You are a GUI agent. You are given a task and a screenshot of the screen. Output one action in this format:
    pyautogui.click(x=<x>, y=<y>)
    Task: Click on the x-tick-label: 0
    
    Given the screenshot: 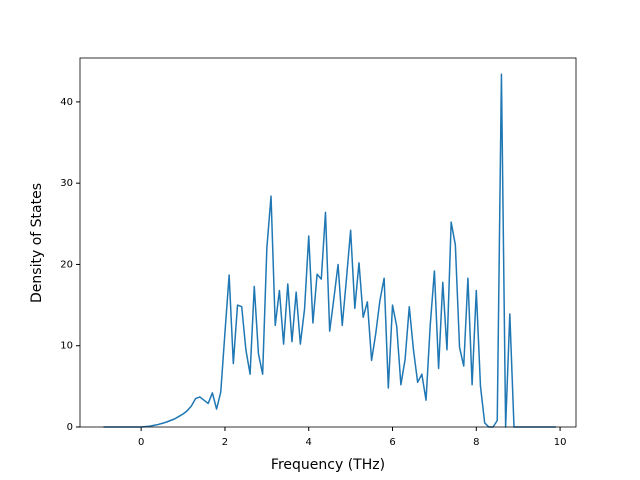 What is the action you would take?
    pyautogui.click(x=141, y=442)
    